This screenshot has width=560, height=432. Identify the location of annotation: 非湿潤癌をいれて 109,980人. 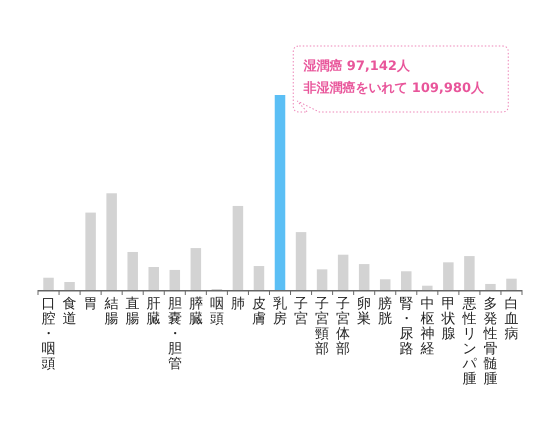
(393, 88).